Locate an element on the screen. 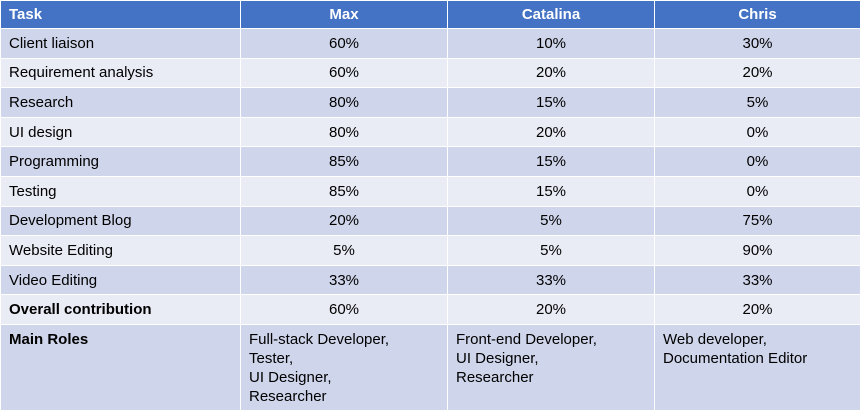  table-row: Video Editing 33% 33% 33% is located at coordinates (430, 280).